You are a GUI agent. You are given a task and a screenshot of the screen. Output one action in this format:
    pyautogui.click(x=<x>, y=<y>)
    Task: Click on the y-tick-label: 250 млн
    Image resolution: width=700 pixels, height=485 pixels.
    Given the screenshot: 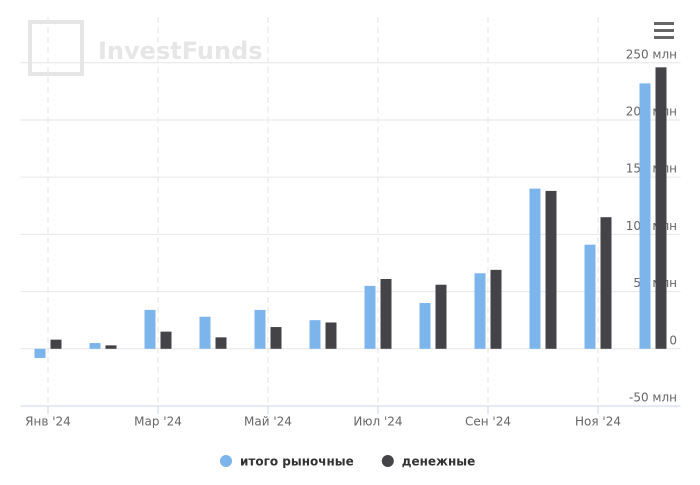 What is the action you would take?
    pyautogui.click(x=651, y=54)
    